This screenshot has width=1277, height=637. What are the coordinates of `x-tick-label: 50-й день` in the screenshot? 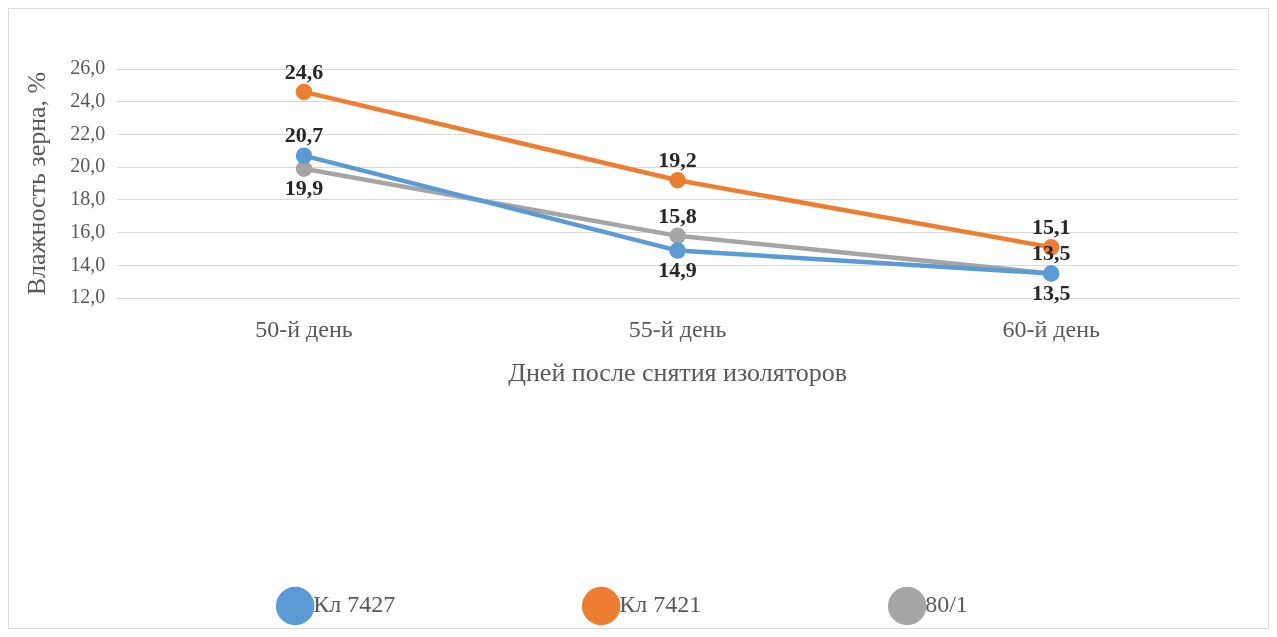 It's located at (304, 328).